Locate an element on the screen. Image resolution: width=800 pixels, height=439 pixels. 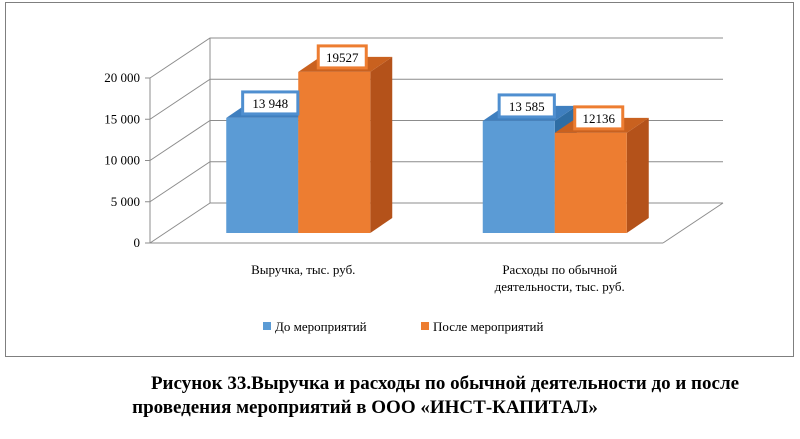
y-tick-label: 5 000 is located at coordinates (125, 201).